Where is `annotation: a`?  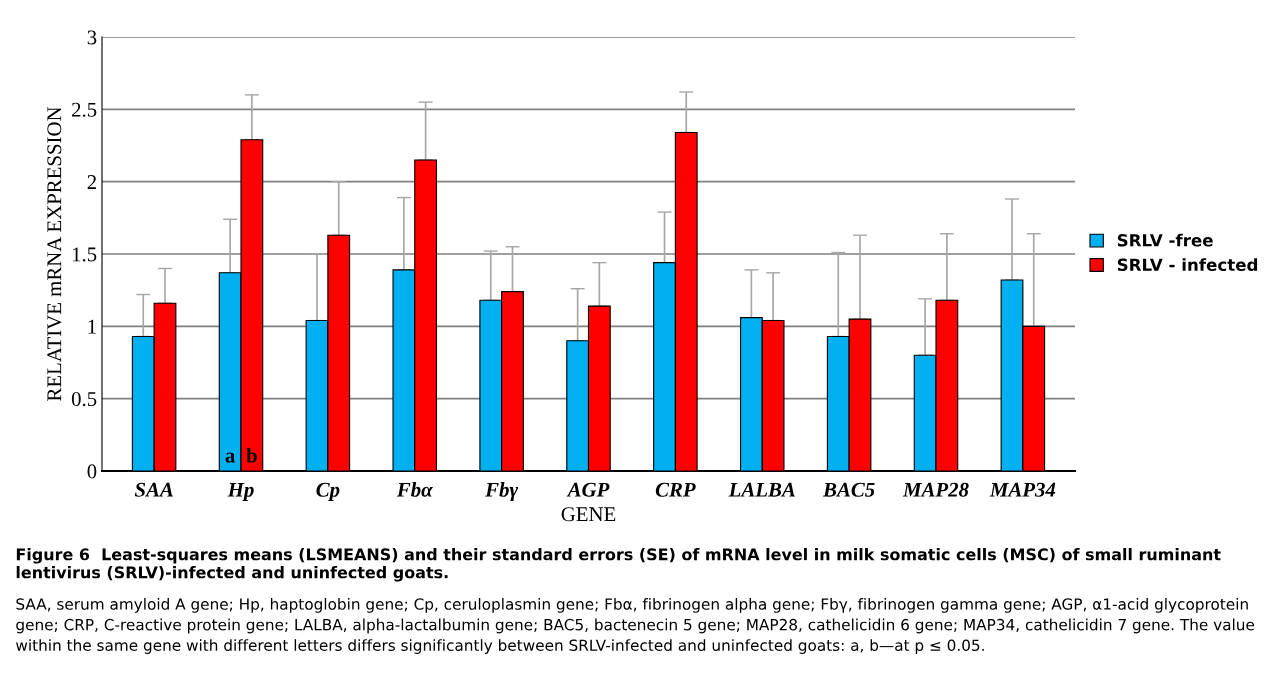
annotation: a is located at coordinates (230, 457).